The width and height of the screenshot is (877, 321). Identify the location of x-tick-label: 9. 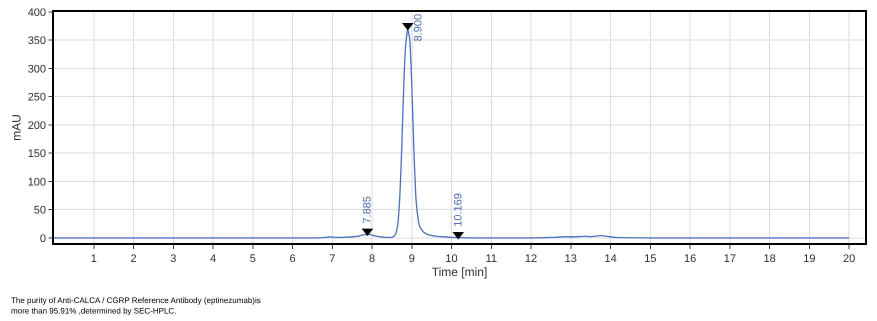
(411, 258).